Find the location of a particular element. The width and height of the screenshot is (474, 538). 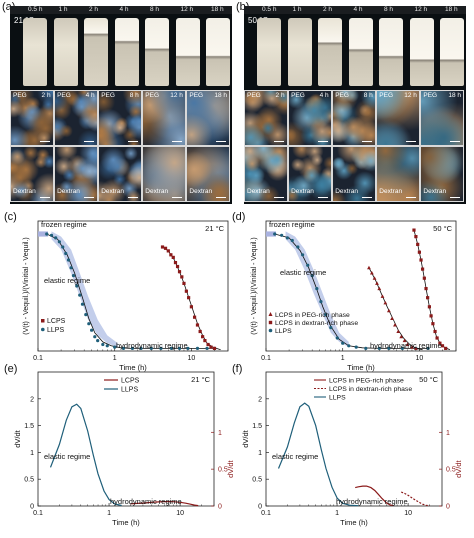

elastic-regime-label: elastic regime is located at coordinates (303, 272).